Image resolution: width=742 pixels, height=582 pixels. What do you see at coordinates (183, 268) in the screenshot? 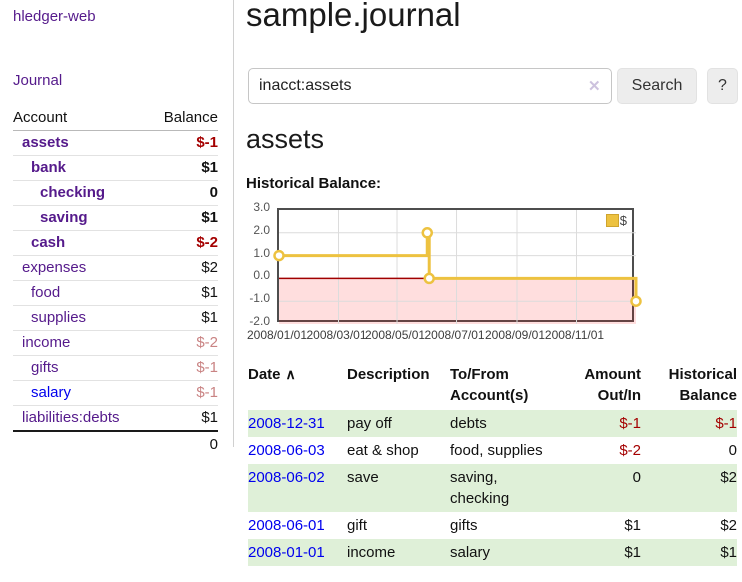
I see `account-balance: $2` at bounding box center [183, 268].